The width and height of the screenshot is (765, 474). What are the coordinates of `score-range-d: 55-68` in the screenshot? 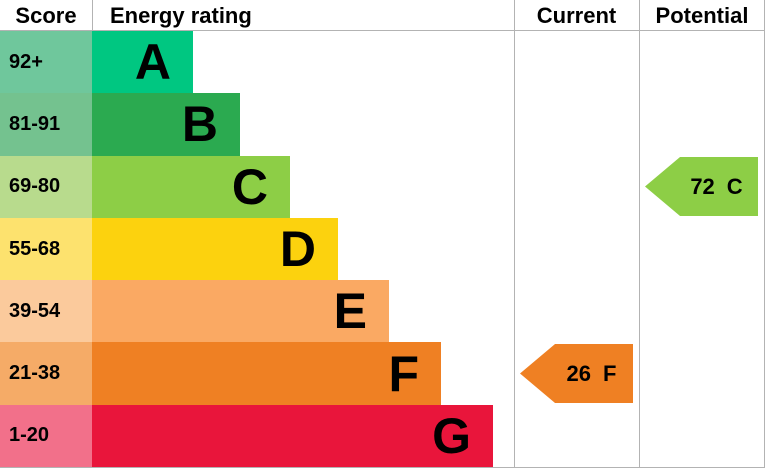 It's located at (46, 249).